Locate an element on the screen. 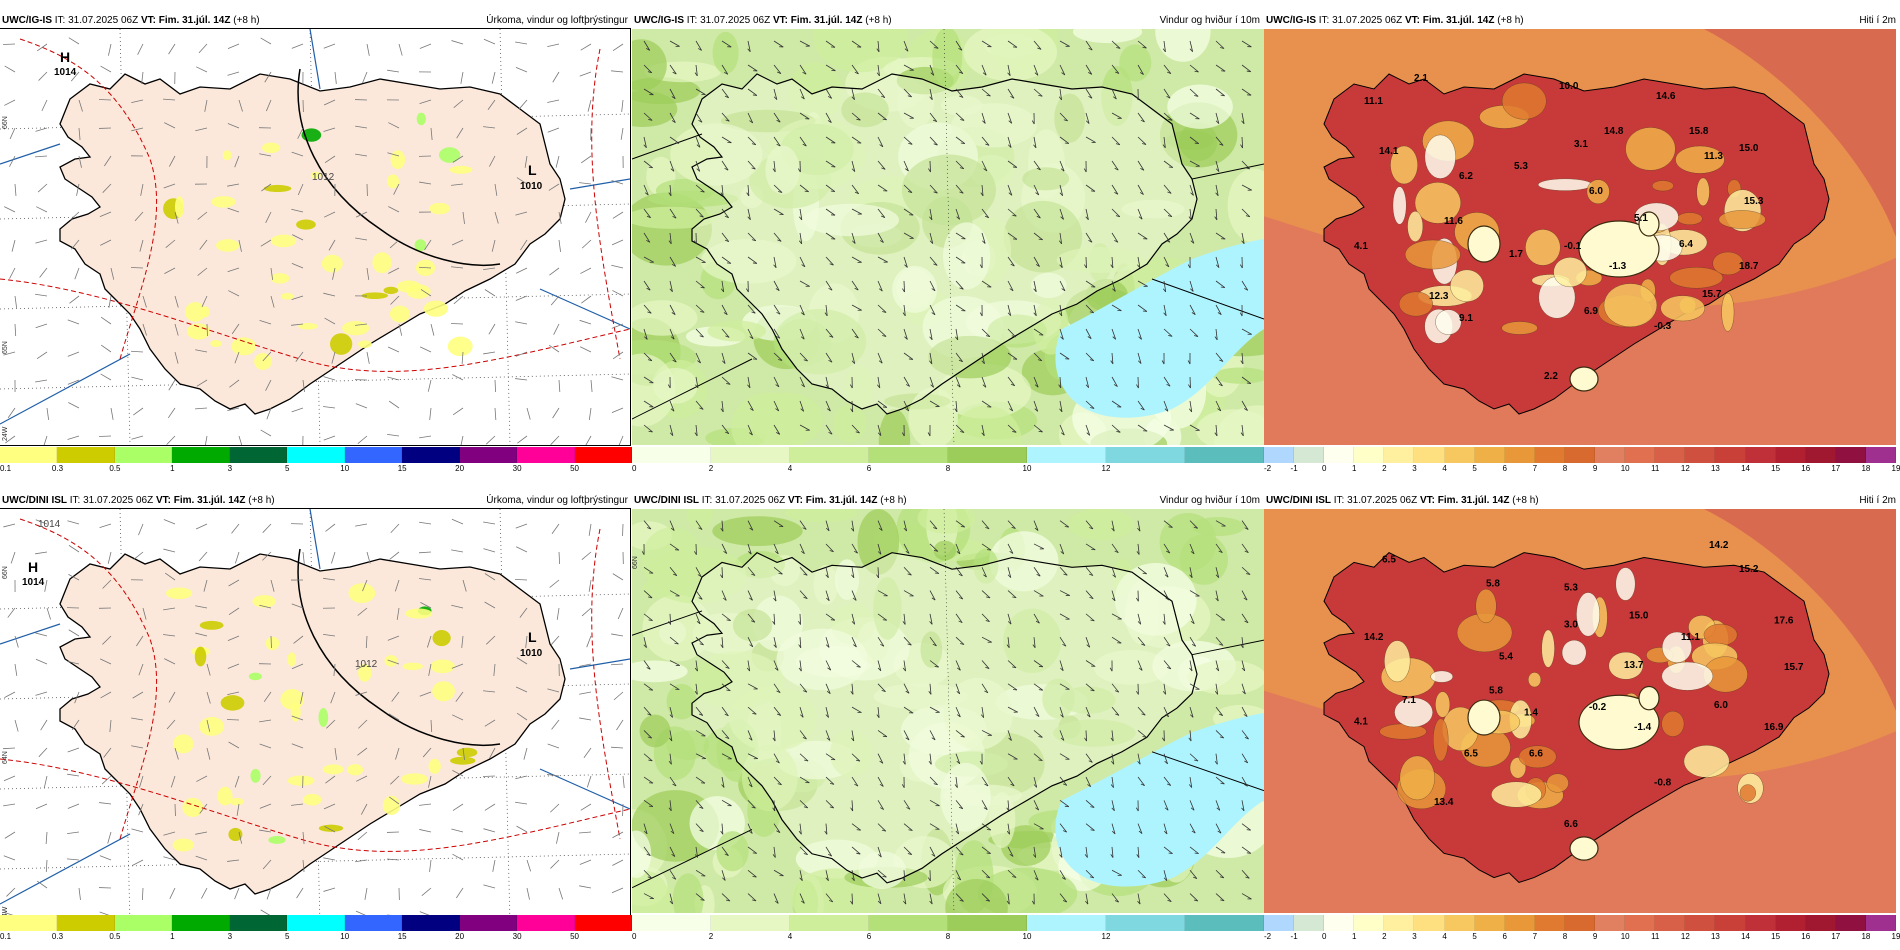 The width and height of the screenshot is (1900, 950). low-pressure-value: 1010 is located at coordinates (531, 653).